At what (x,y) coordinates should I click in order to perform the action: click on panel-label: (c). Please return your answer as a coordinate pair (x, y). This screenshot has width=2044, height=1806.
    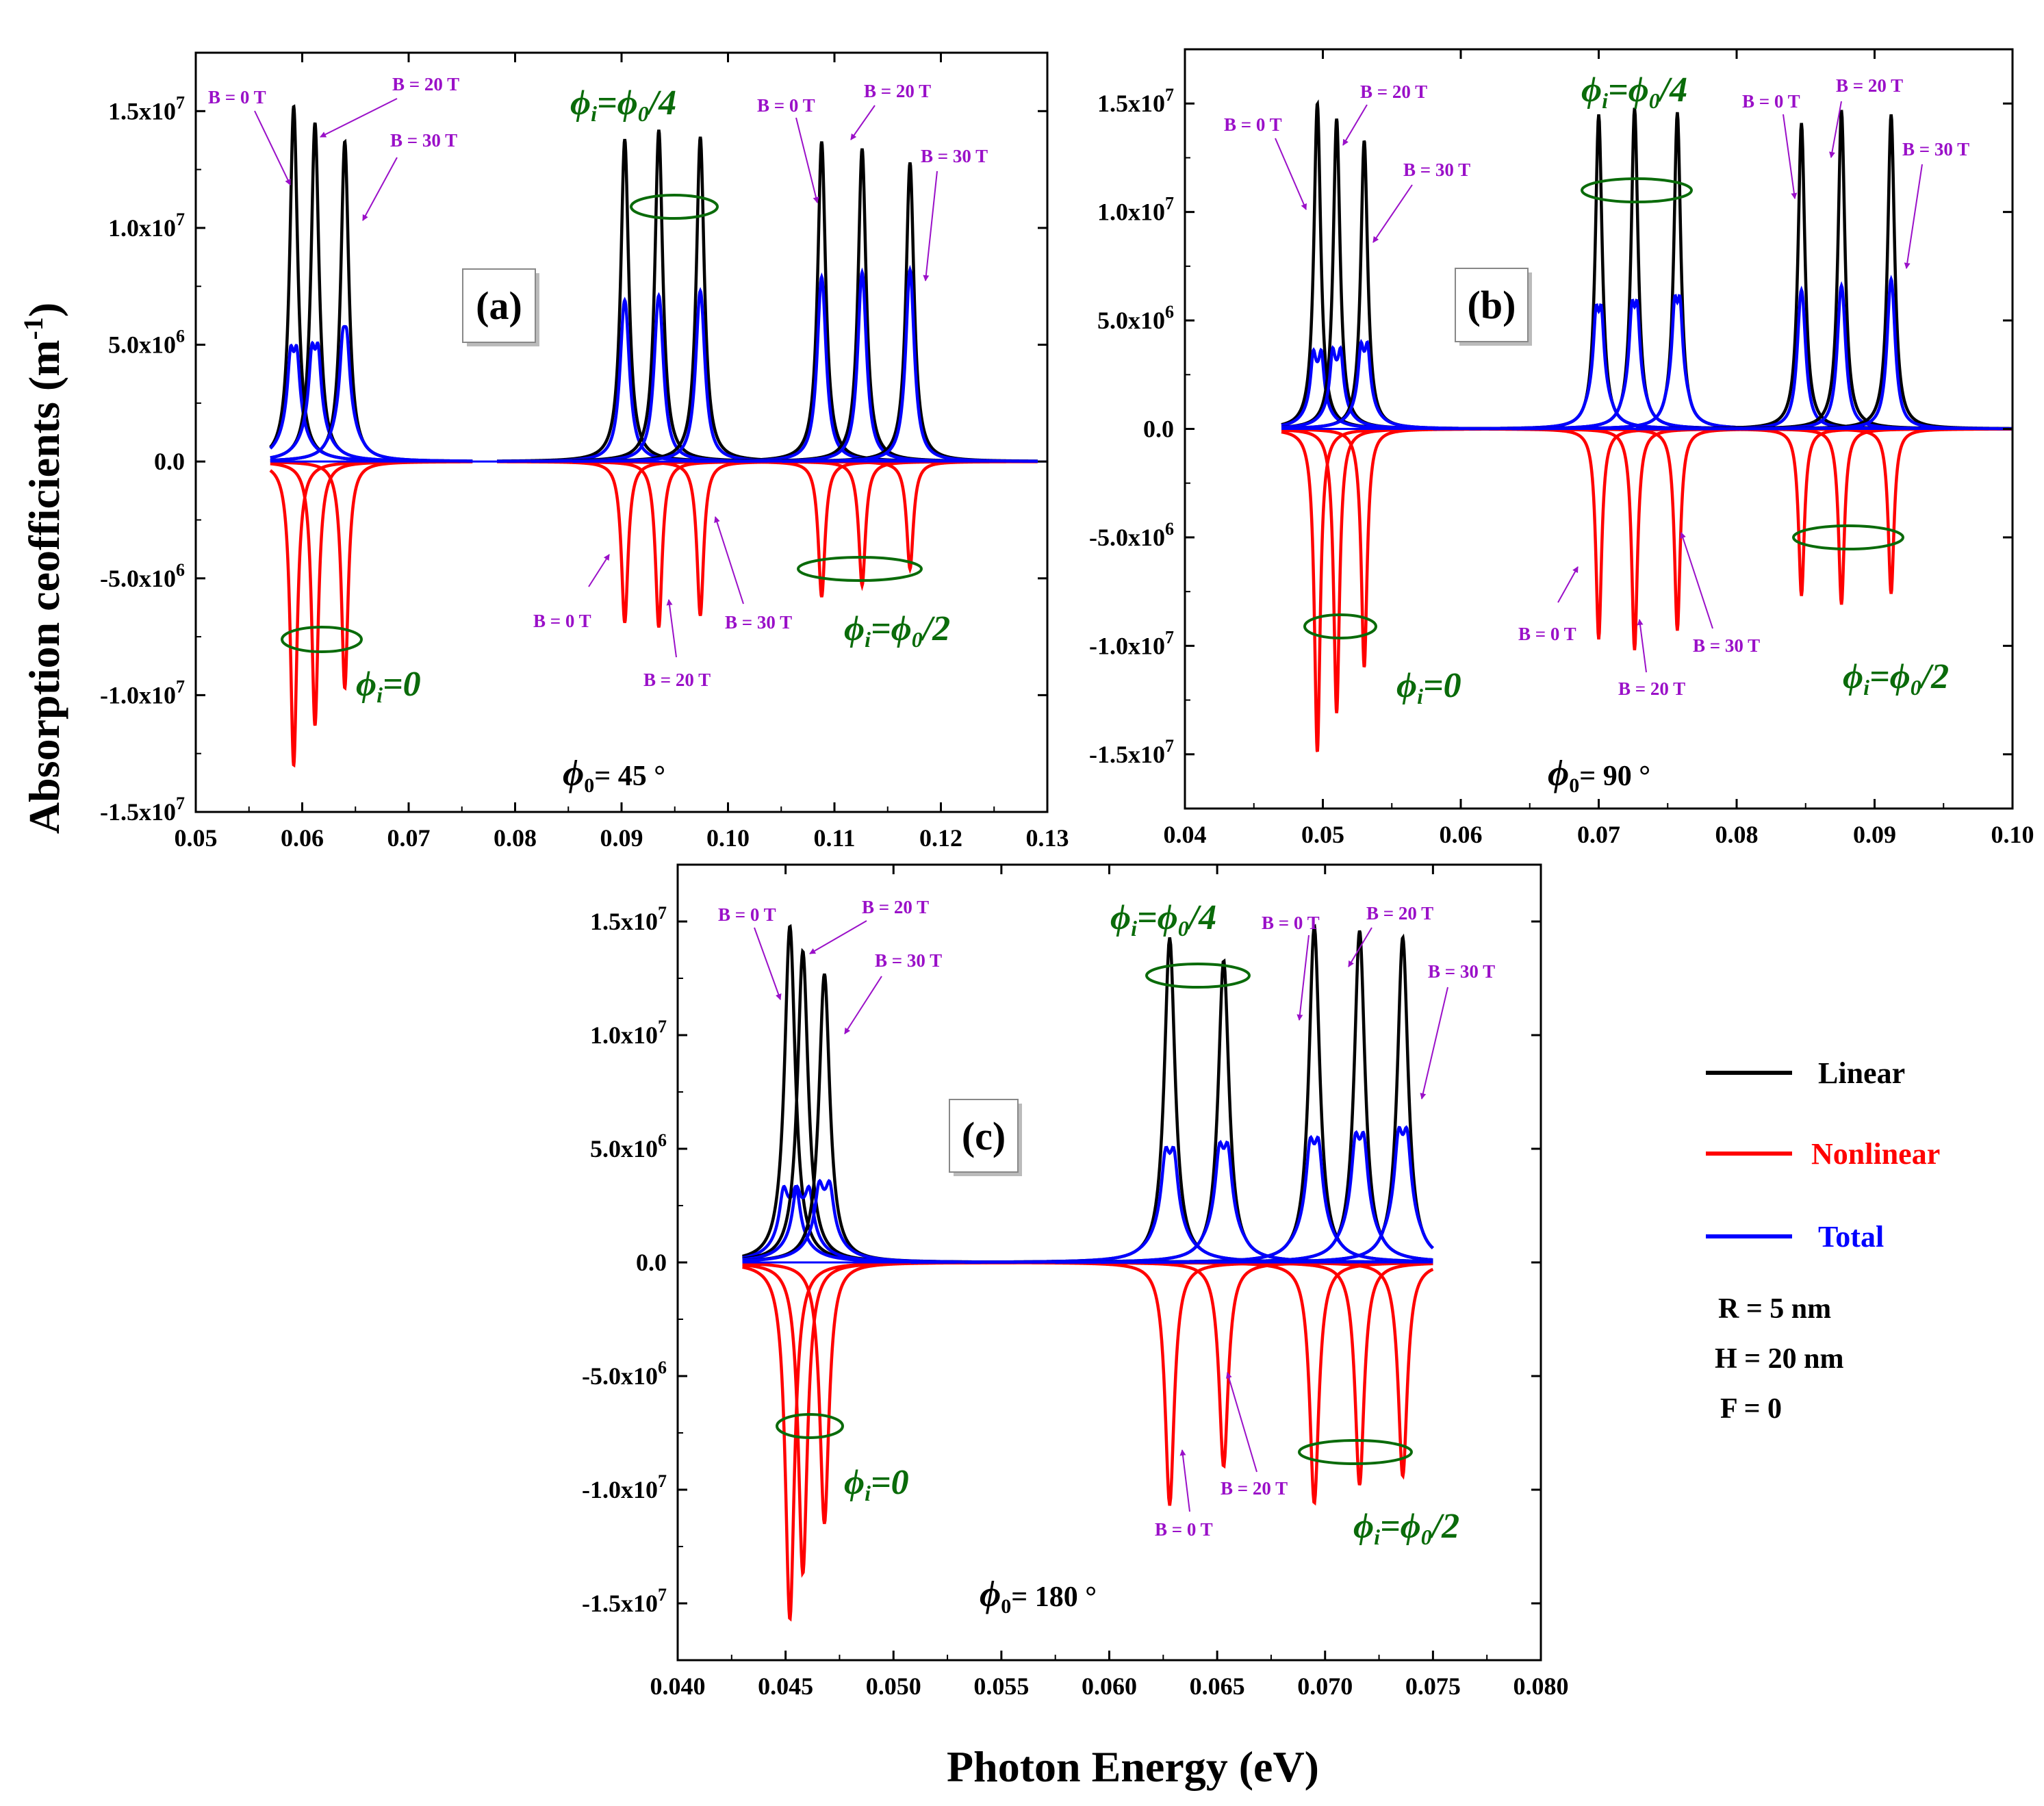
    Looking at the image, I should click on (985, 1137).